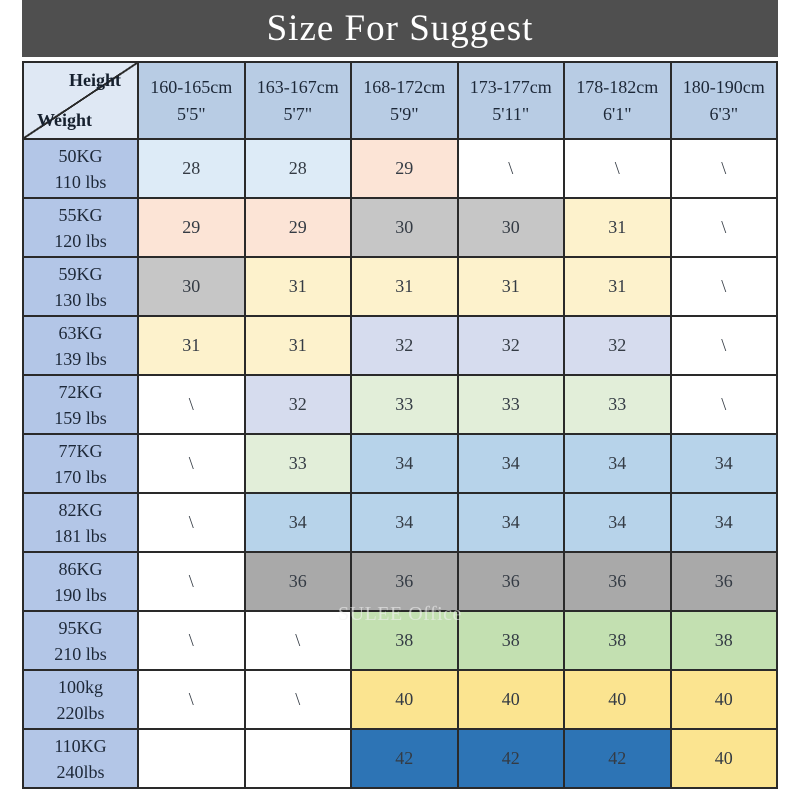 The width and height of the screenshot is (800, 800). I want to click on table-row: 110KG 240lbs 42 42 42 40, so click(400, 758).